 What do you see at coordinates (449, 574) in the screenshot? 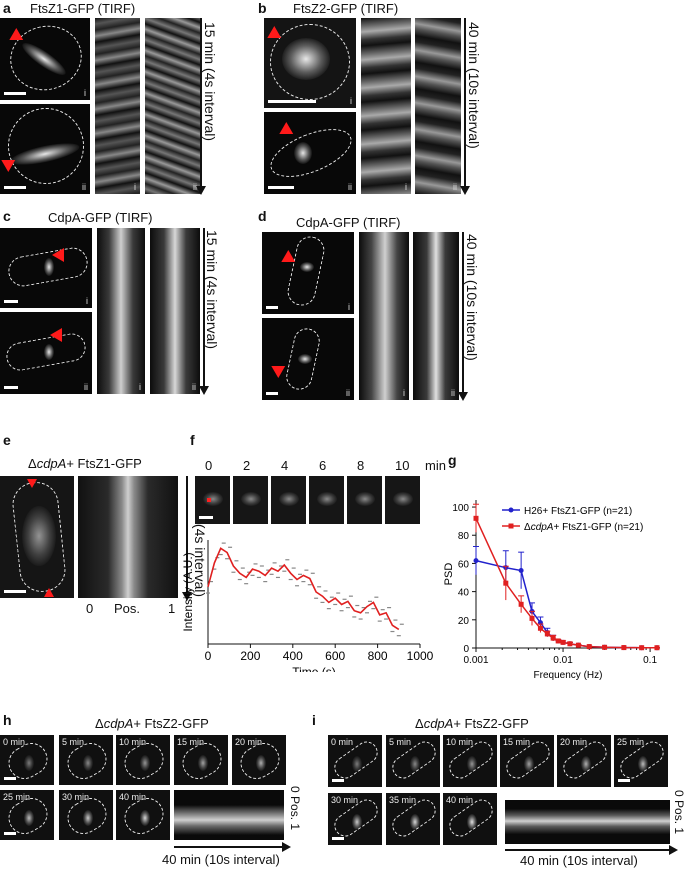
I see `y-axis-label: PSD` at bounding box center [449, 574].